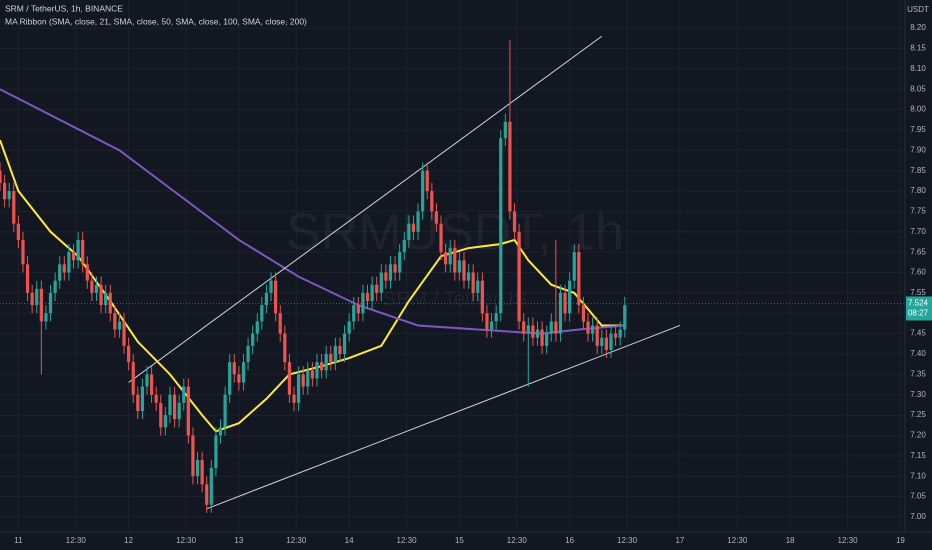 This screenshot has height=550, width=932. What do you see at coordinates (900, 540) in the screenshot?
I see `x-tick-label: 19` at bounding box center [900, 540].